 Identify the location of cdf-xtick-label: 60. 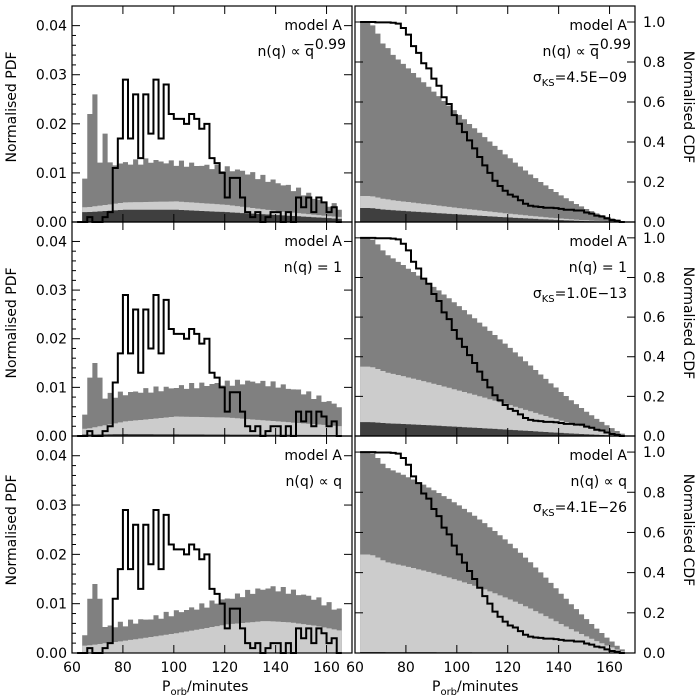
(355, 668).